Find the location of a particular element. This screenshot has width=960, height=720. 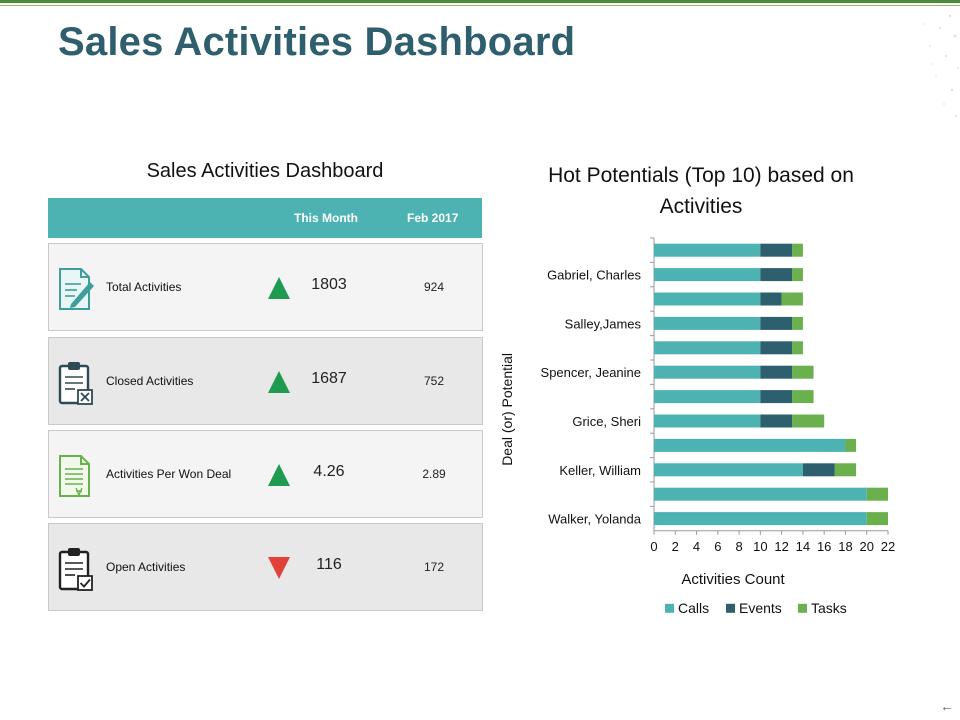

x-tick-label: 4 is located at coordinates (696, 546).